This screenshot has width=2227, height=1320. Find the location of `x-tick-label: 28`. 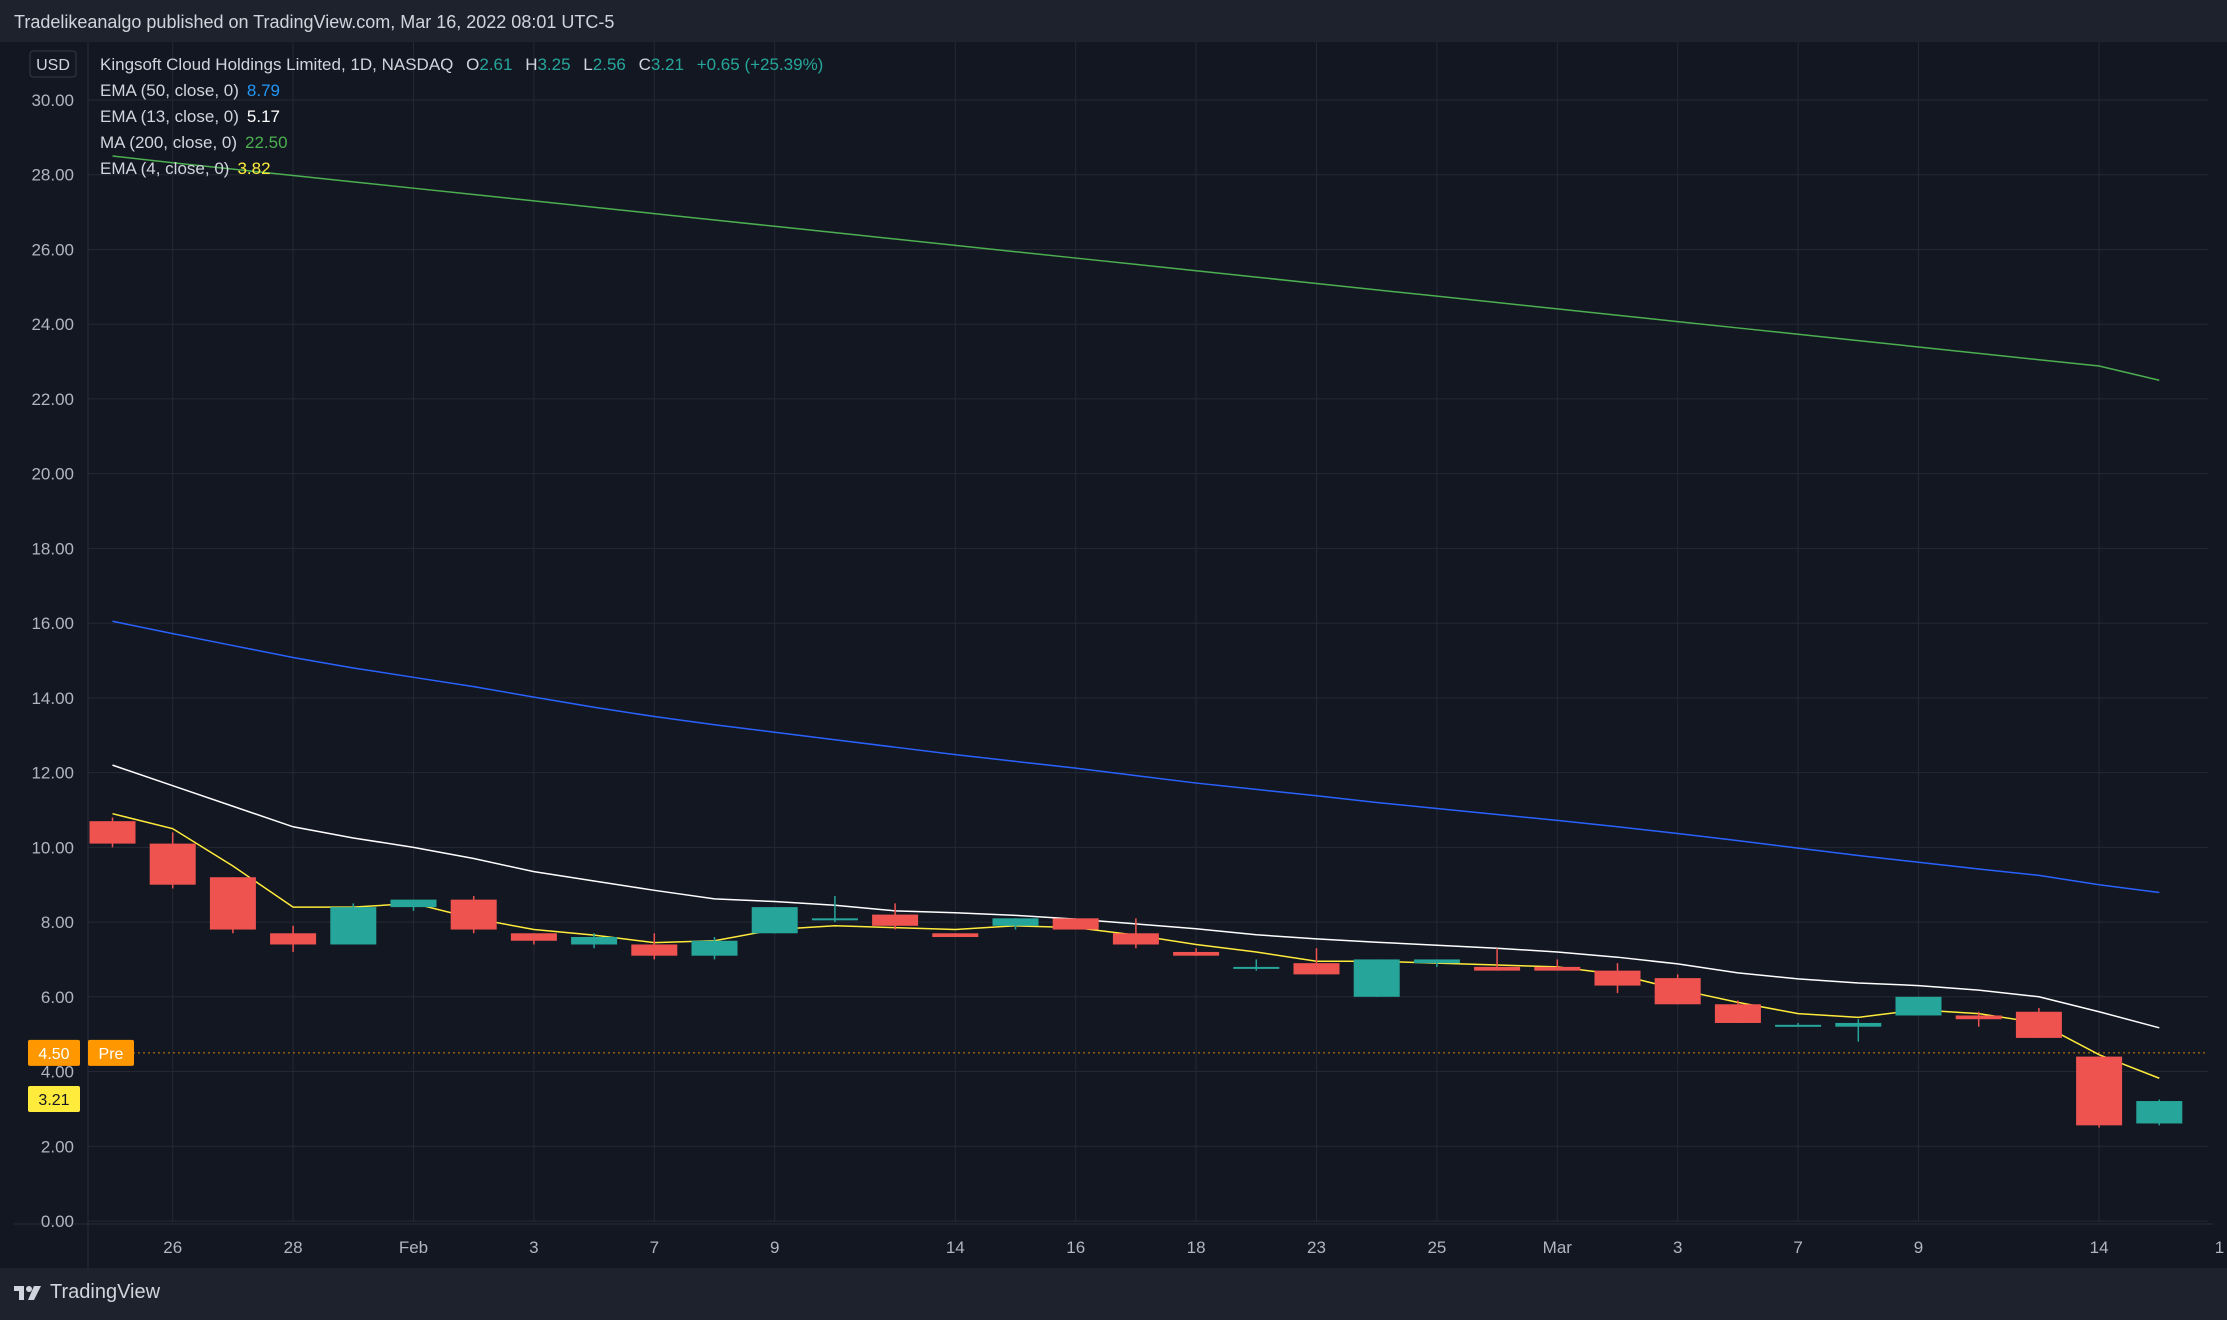

x-tick-label: 28 is located at coordinates (293, 1247).